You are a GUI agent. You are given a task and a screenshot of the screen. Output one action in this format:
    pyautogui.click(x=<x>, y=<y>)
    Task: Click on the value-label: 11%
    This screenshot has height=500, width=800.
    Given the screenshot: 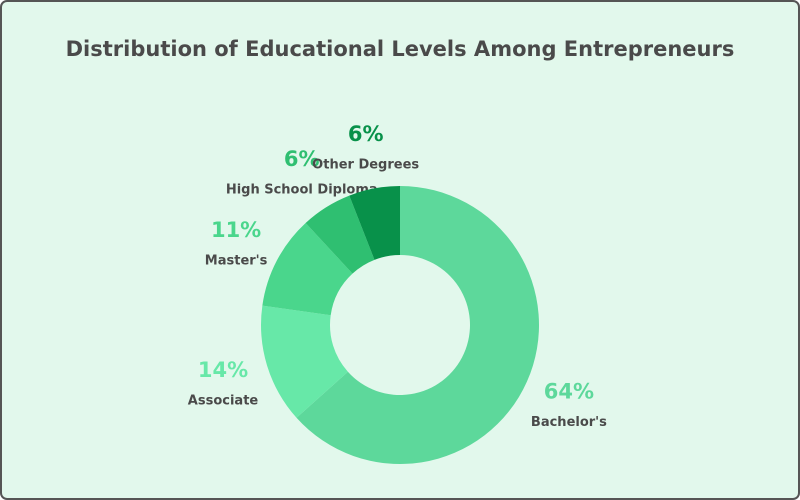 What is the action you would take?
    pyautogui.click(x=236, y=230)
    